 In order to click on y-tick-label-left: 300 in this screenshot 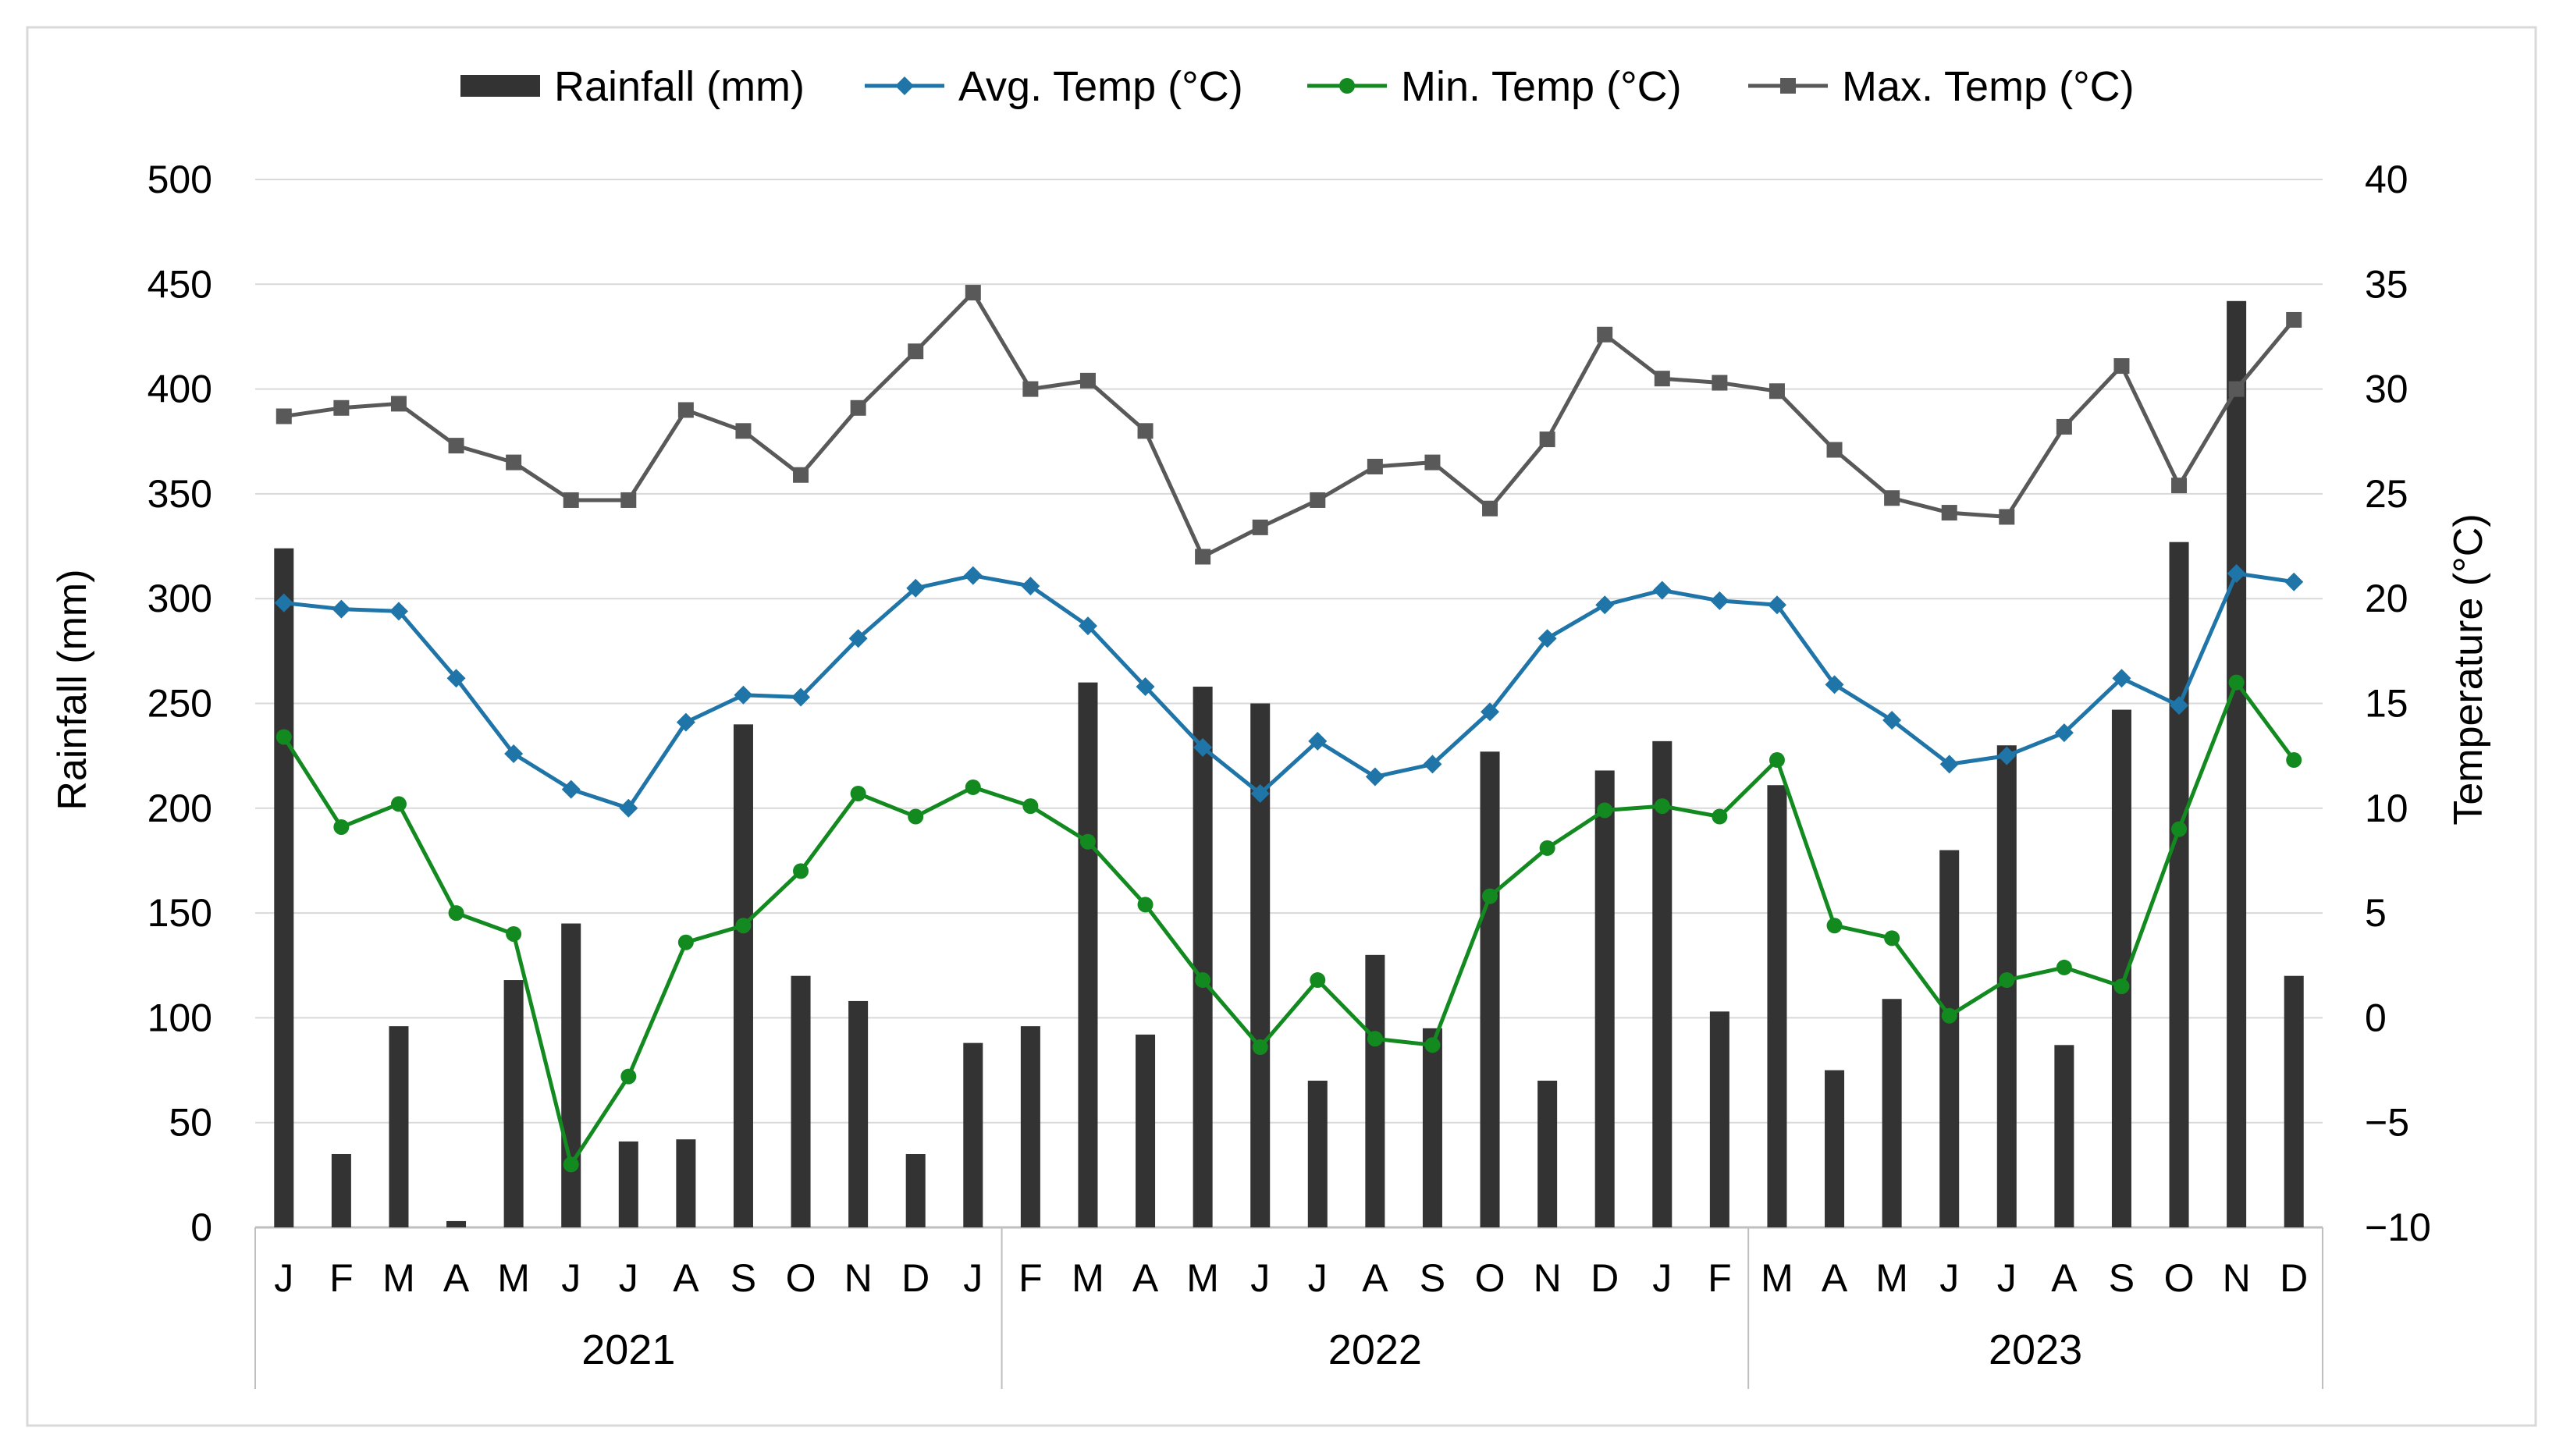, I will do `click(180, 599)`.